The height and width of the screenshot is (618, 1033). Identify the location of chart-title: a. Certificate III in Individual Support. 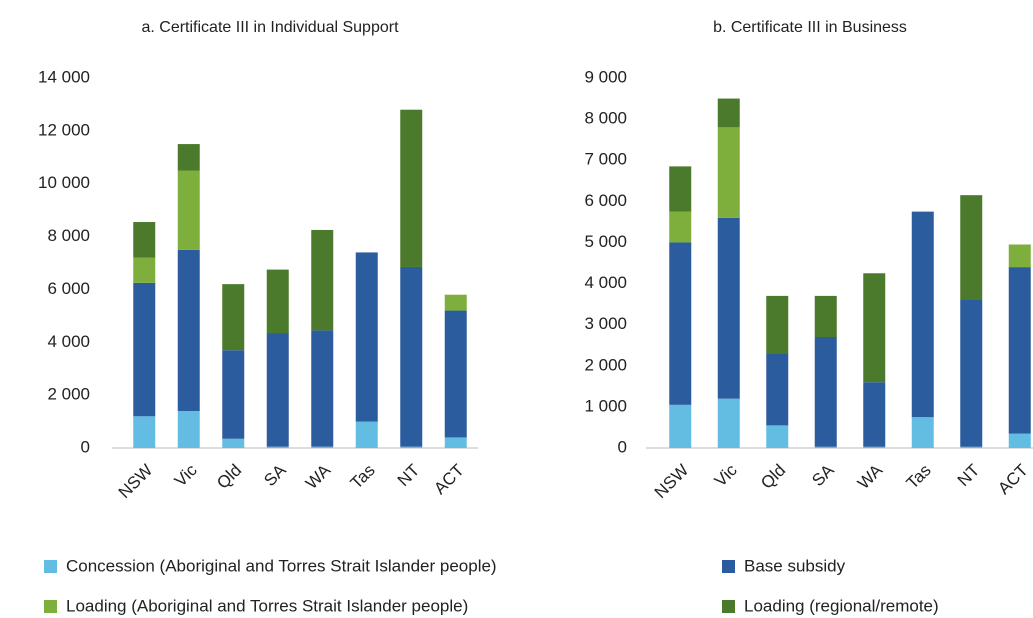
(270, 27).